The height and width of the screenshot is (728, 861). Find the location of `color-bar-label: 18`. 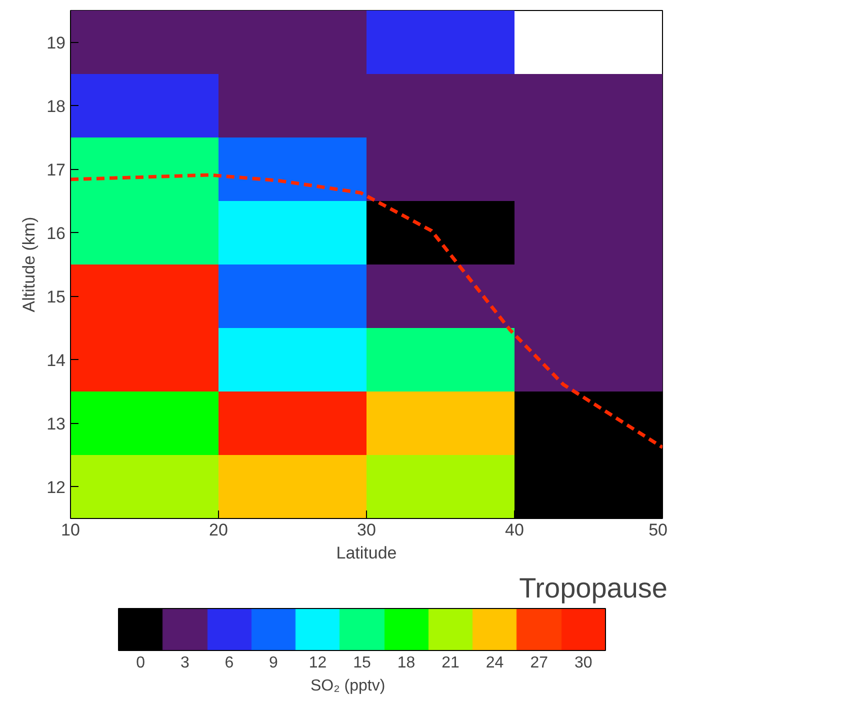

color-bar-label: 18 is located at coordinates (406, 663).